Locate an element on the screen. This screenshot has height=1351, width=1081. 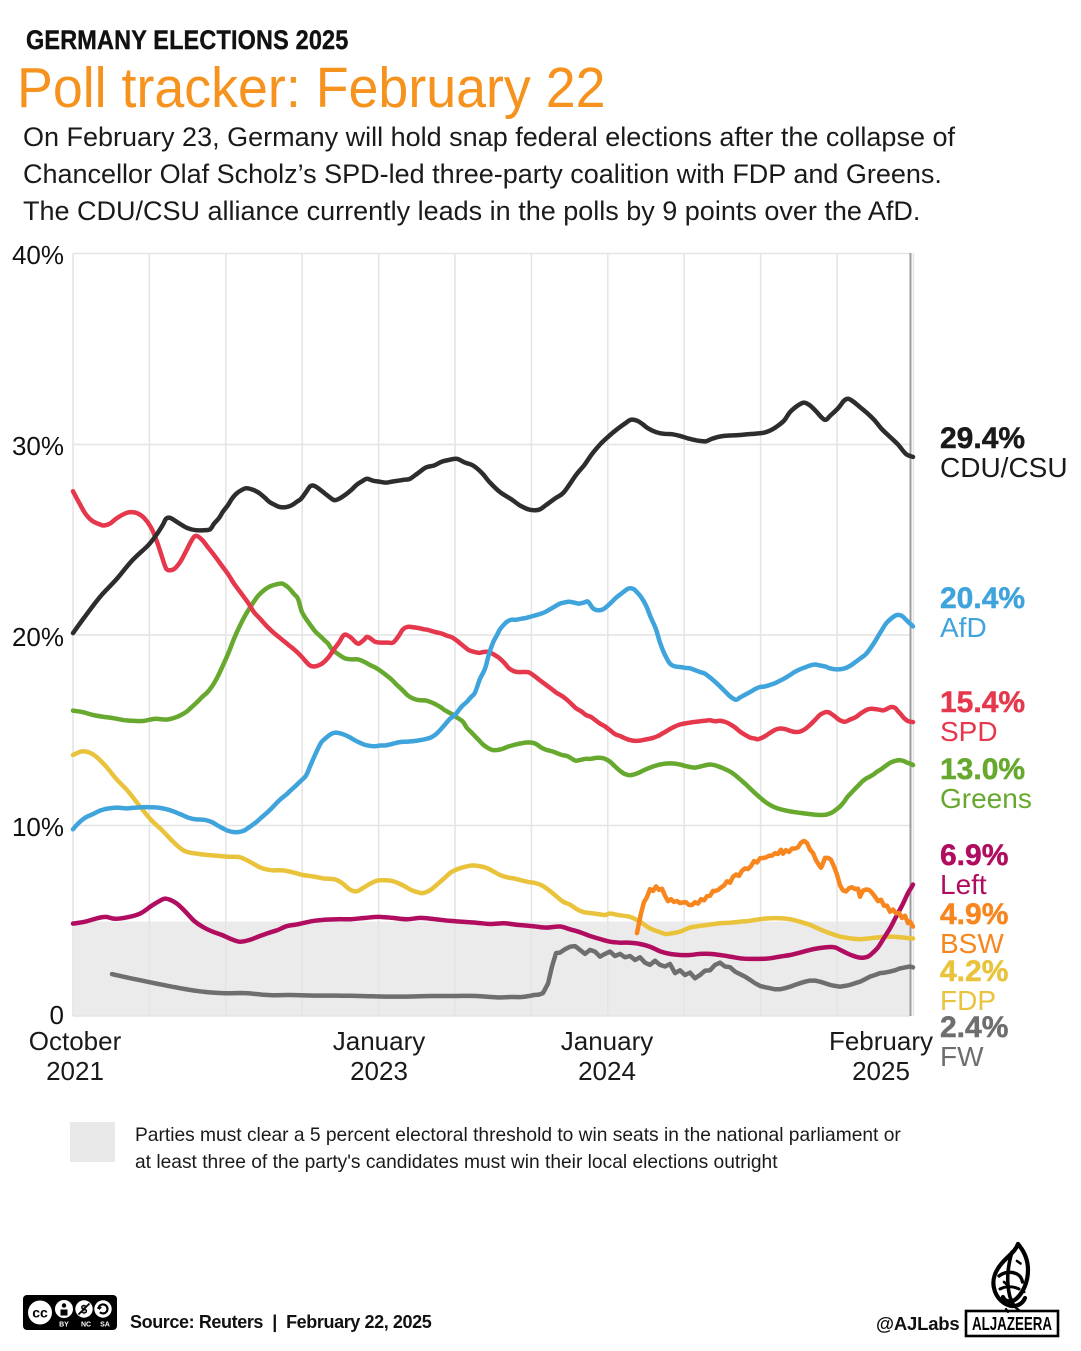
svg-text: ALJAZEERA is located at coordinates (1012, 1324).